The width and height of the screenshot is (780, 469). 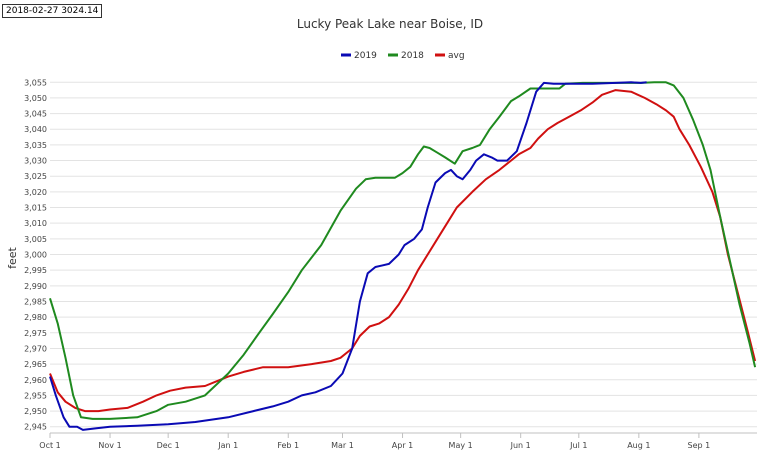 What do you see at coordinates (390, 24) in the screenshot?
I see `chart-title: Lucky Peak Lake near Boise, ID` at bounding box center [390, 24].